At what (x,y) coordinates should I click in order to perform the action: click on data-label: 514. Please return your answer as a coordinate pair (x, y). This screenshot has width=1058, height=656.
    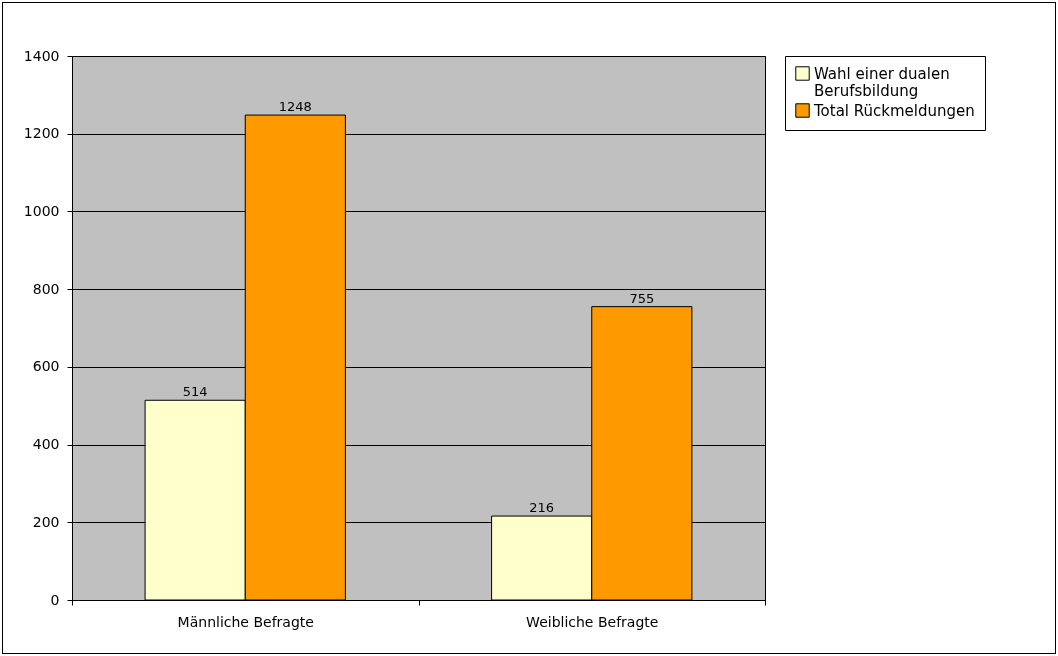
    Looking at the image, I should click on (195, 392).